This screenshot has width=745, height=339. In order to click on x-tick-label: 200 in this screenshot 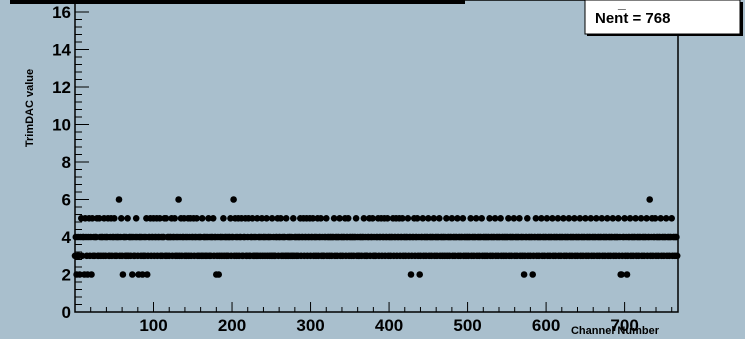, I will do `click(232, 325)`.